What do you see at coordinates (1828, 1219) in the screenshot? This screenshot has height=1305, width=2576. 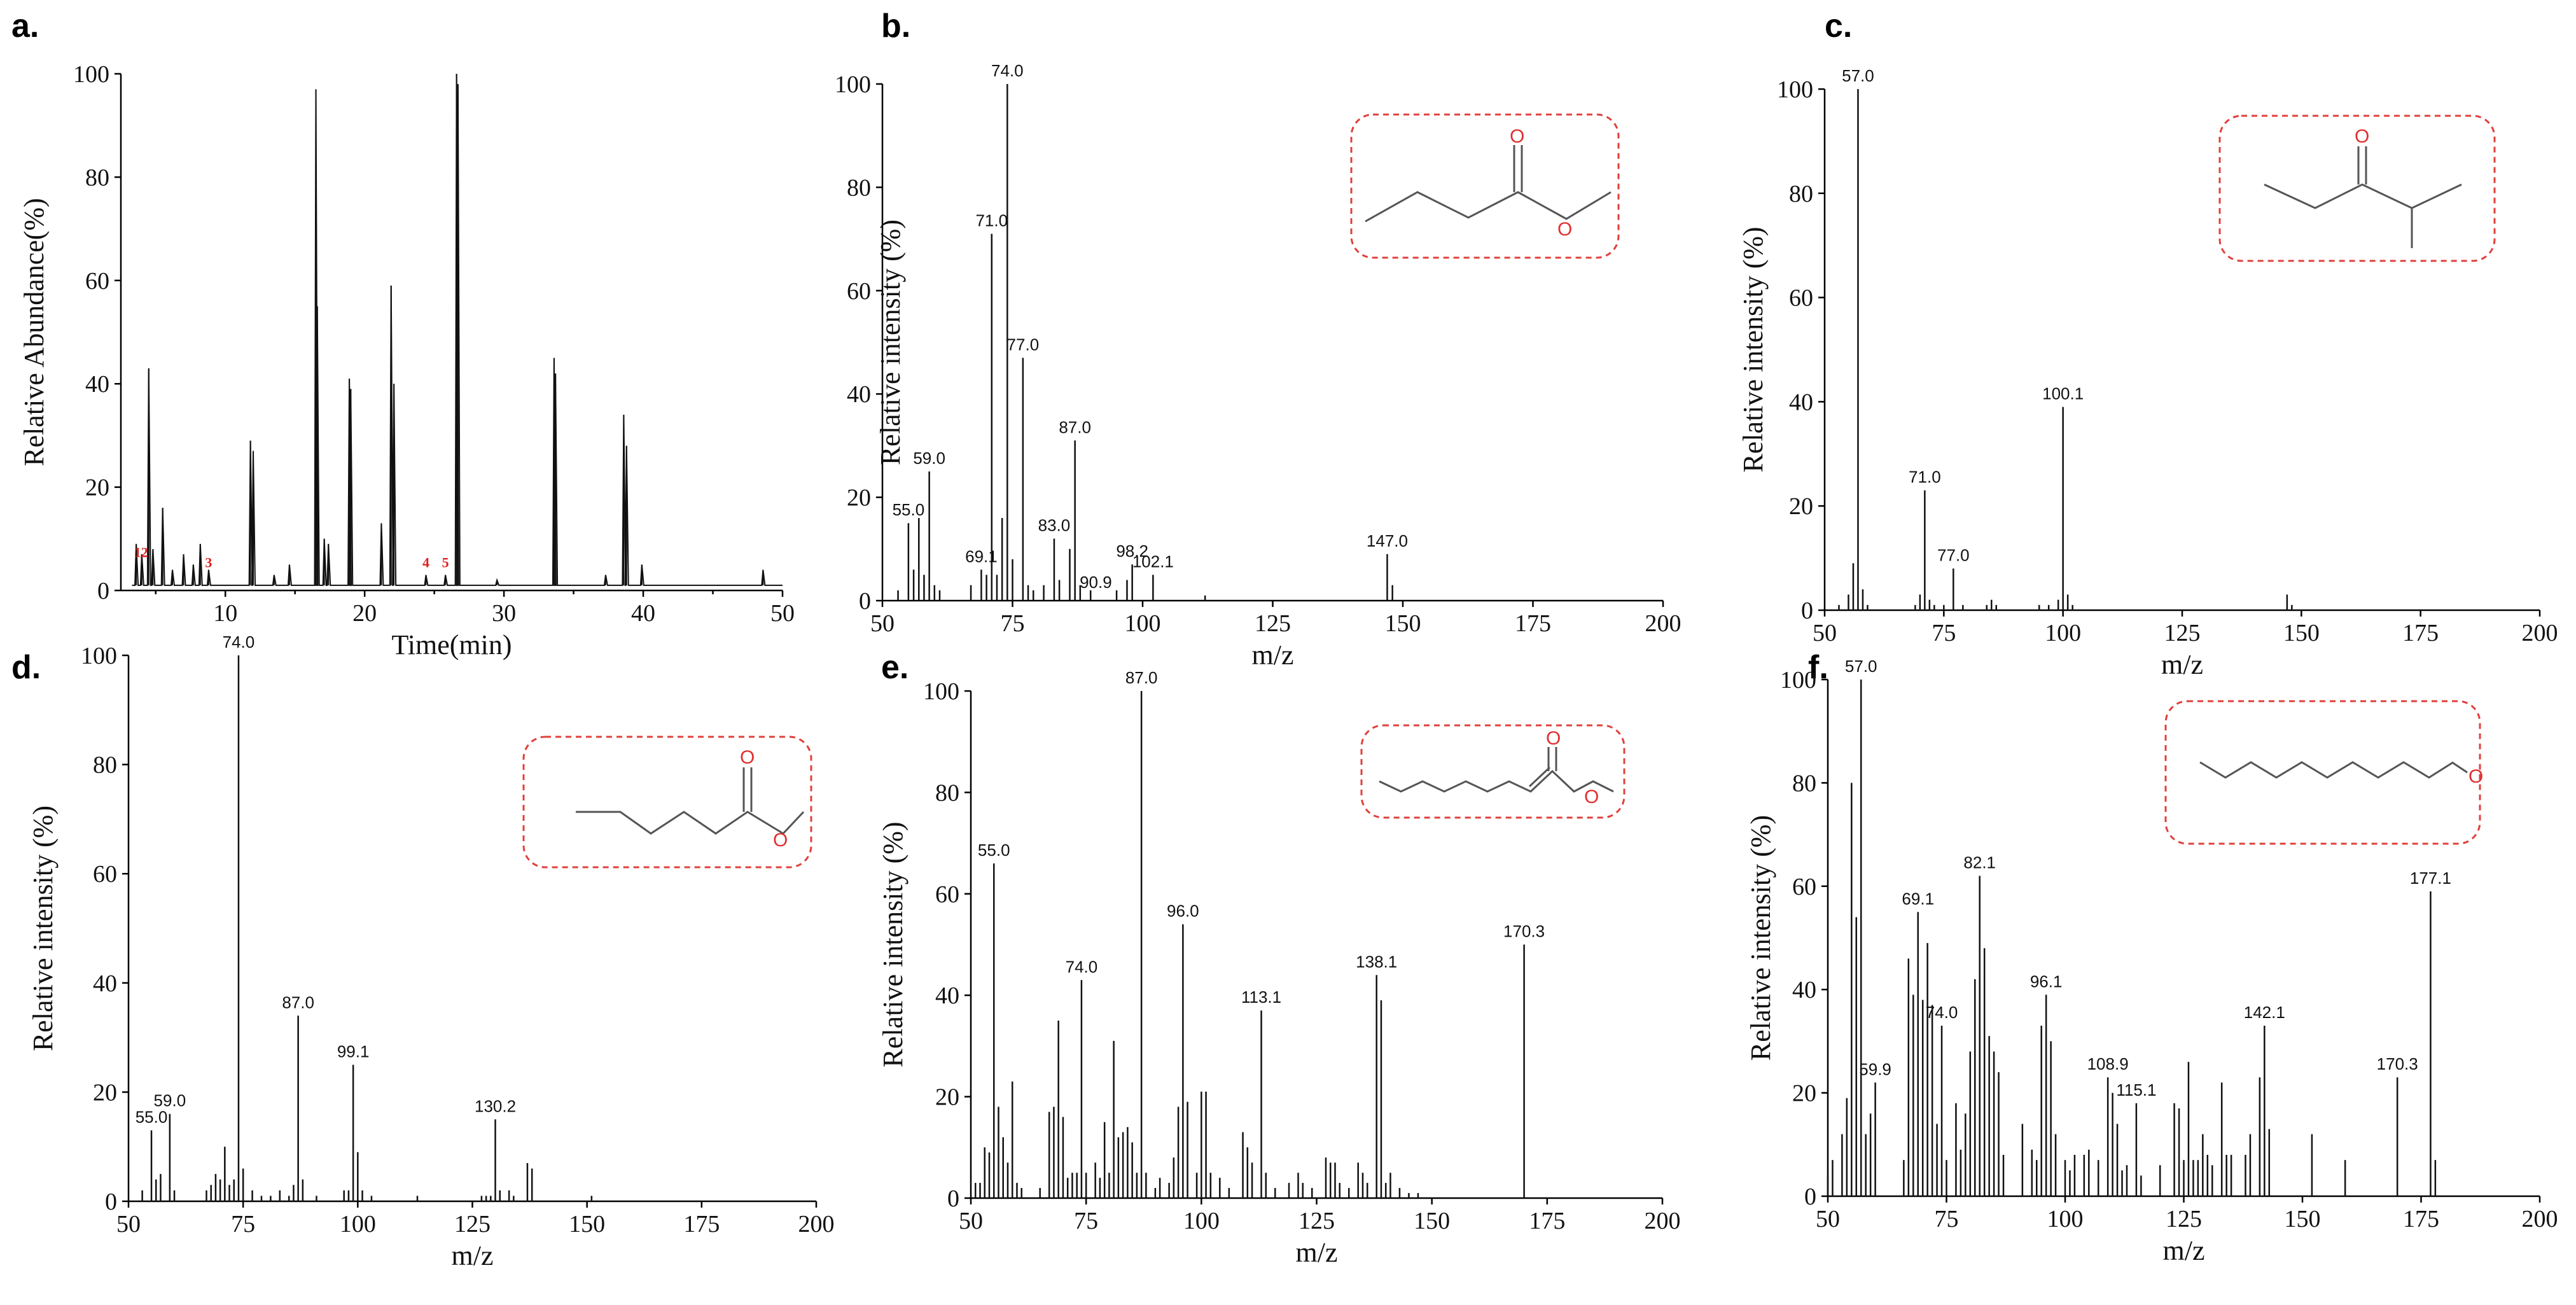 I see `x-tick-label-f: 50` at bounding box center [1828, 1219].